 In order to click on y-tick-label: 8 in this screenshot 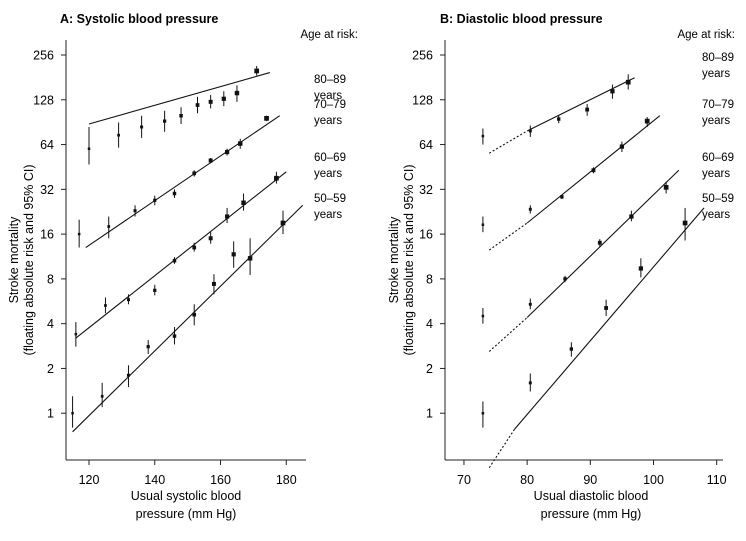, I will do `click(429, 279)`.